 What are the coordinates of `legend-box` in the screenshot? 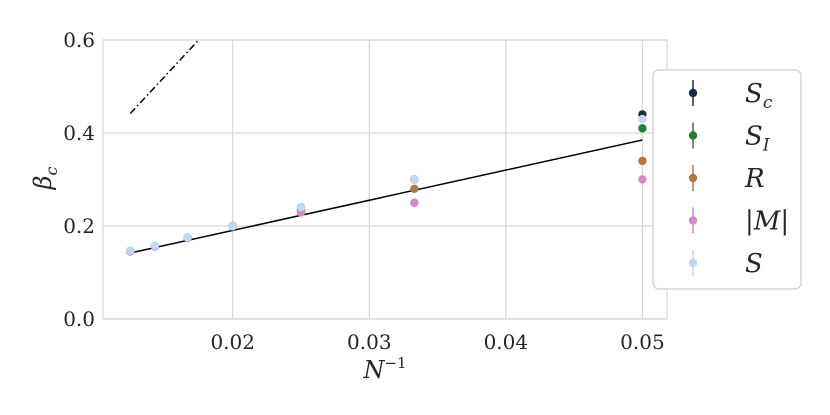 It's located at (727, 179).